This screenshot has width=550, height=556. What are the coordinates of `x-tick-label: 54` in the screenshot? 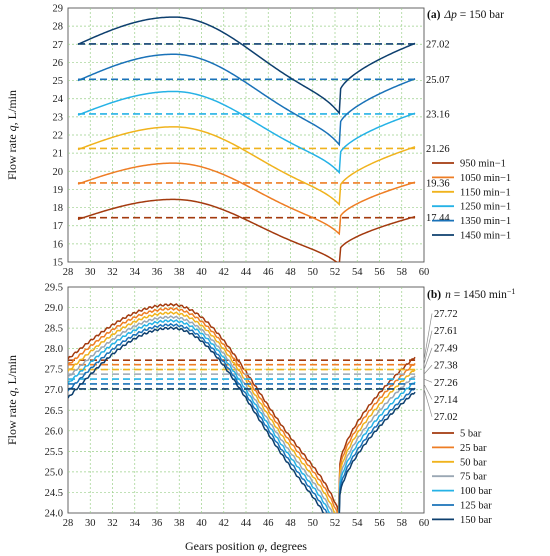 It's located at (357, 272).